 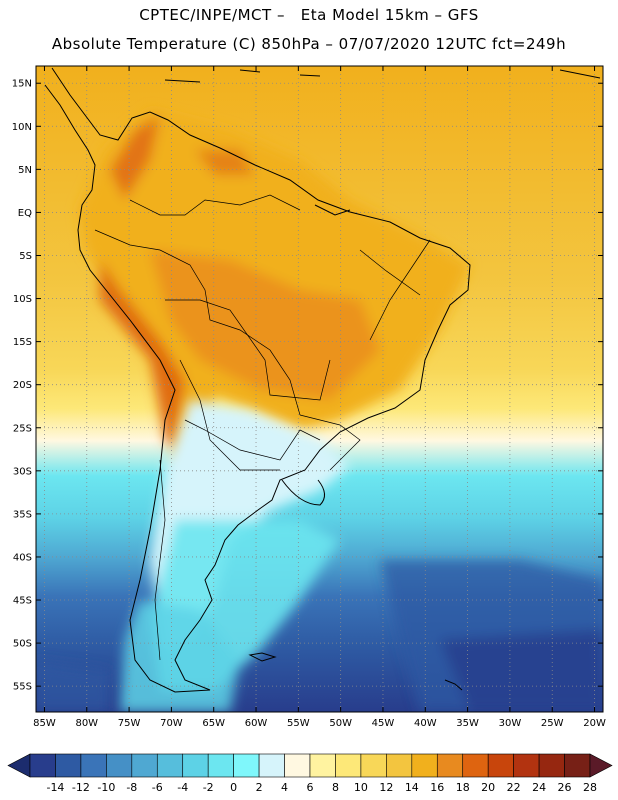 What do you see at coordinates (590, 787) in the screenshot?
I see `colorbar-tick-label: 28` at bounding box center [590, 787].